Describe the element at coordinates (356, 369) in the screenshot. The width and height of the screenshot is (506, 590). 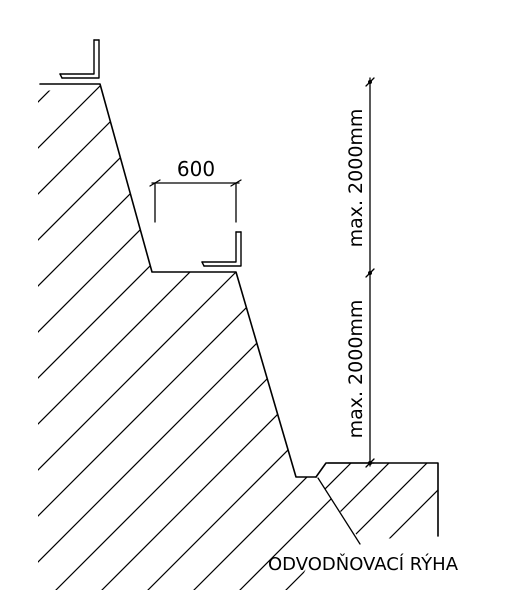
I see `lower-height-label: max. 2000mm` at that location.